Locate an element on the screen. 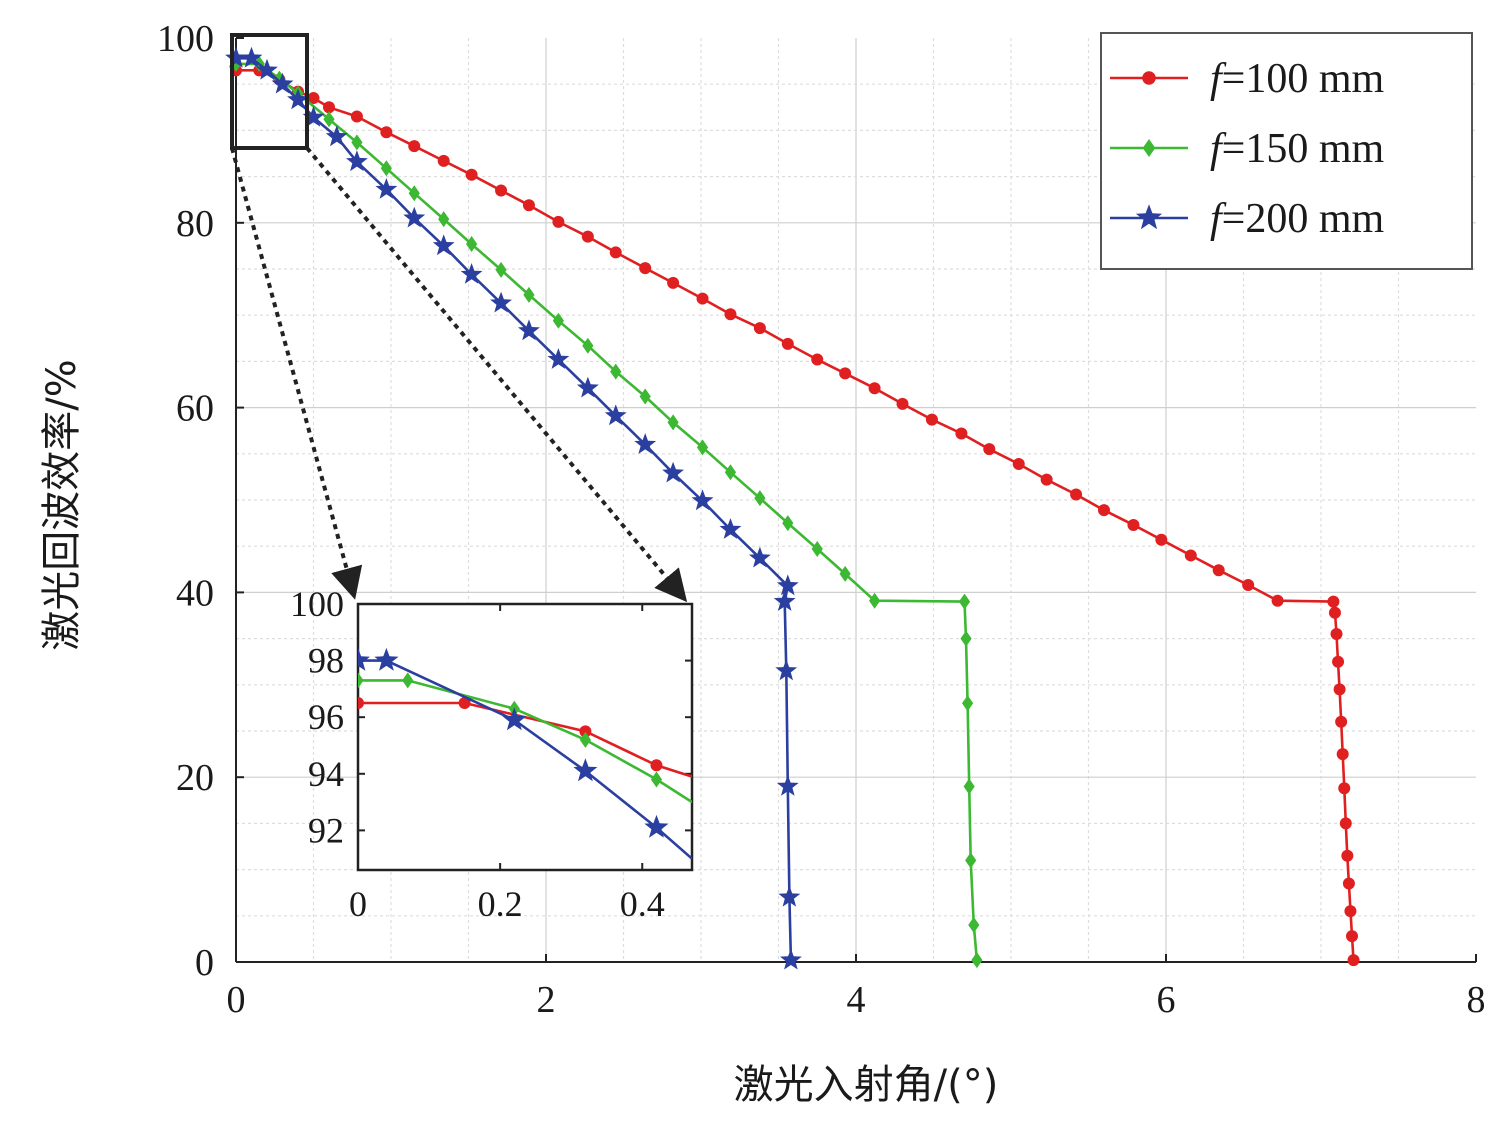 The height and width of the screenshot is (1144, 1509). y-tick-label: 80 is located at coordinates (195, 224).